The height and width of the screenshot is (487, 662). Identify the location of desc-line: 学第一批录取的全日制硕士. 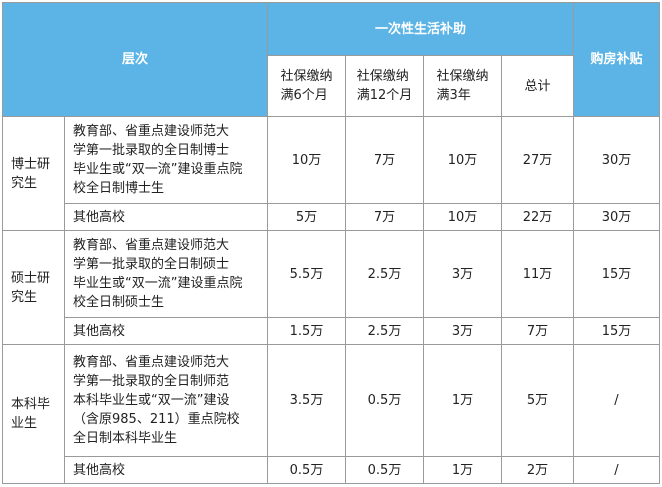
(151, 264).